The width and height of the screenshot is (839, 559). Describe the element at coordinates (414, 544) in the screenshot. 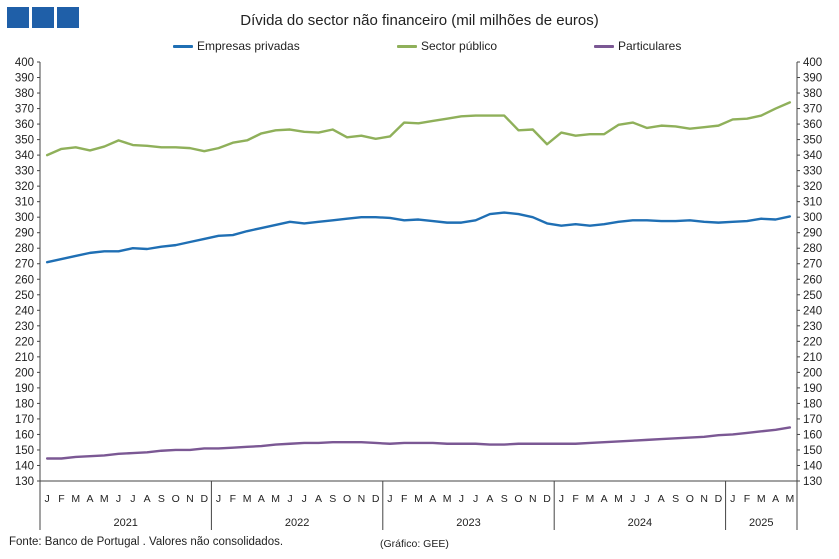

I see `chart-credit: (Gráfico: GEE)` at that location.